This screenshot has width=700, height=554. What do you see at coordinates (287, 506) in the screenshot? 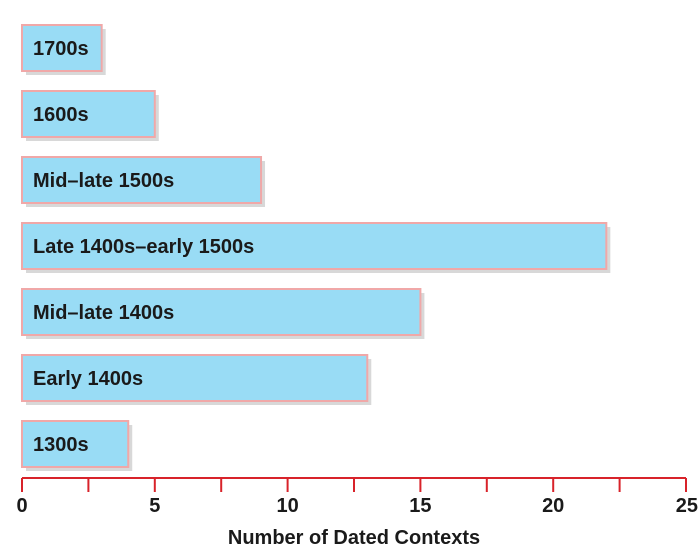
I see `x-axis-tick-label: 10` at bounding box center [287, 506].